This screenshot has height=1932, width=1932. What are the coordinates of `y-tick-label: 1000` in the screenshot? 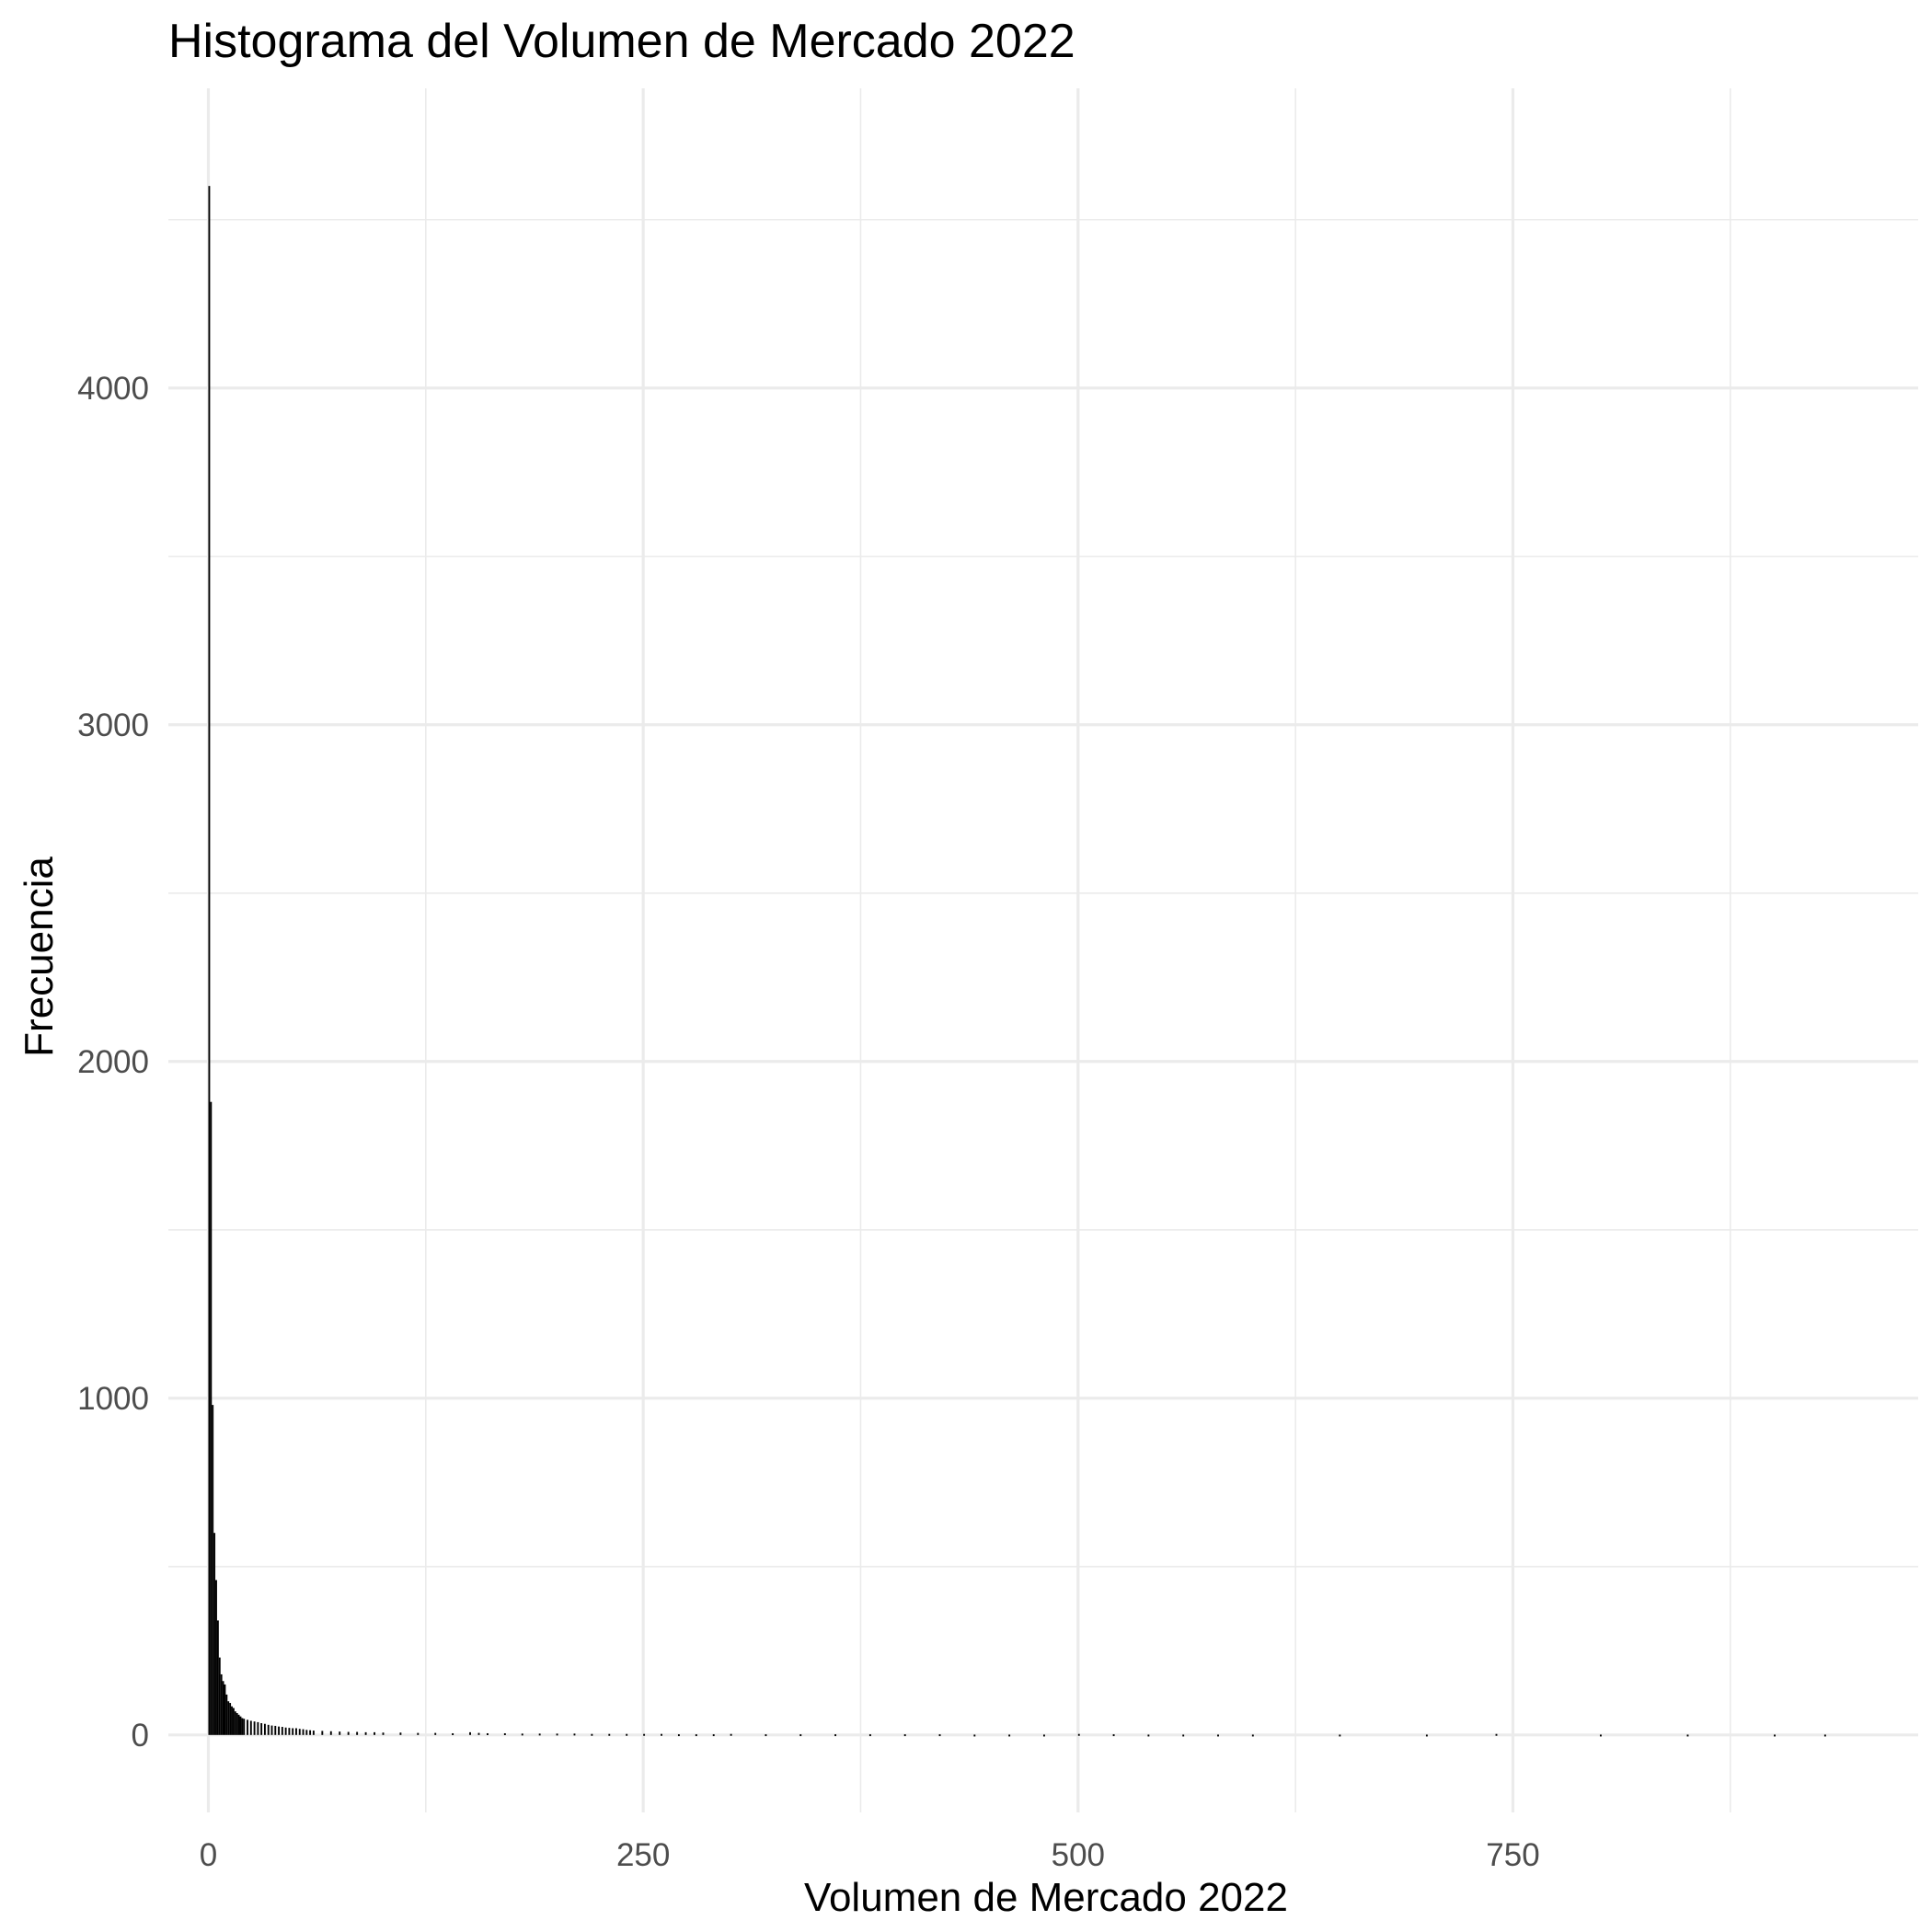 It's located at (113, 1399).